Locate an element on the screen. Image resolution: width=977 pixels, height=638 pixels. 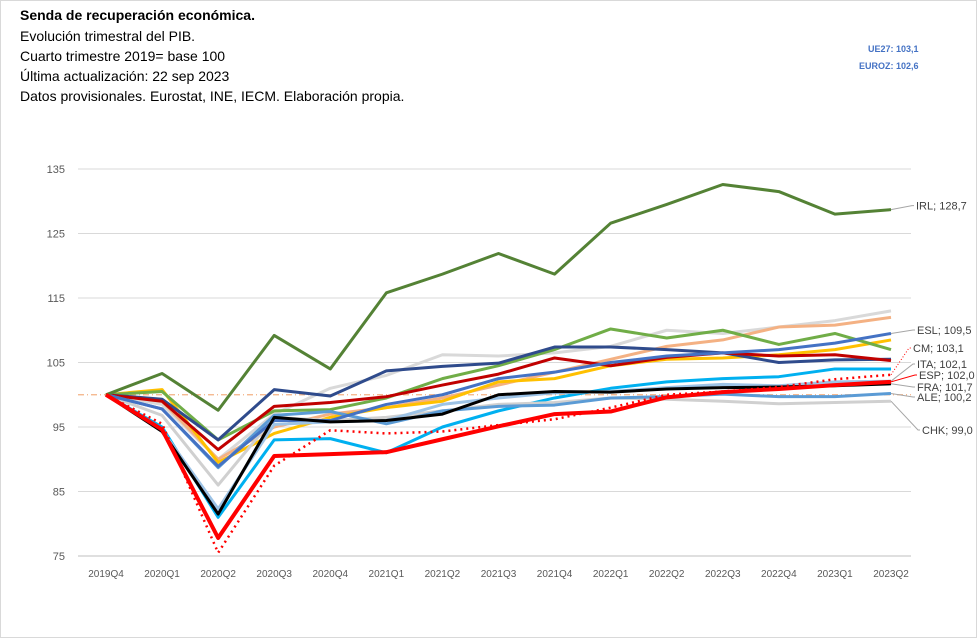
note-ue27: UE27: 103,1 is located at coordinates (893, 49).